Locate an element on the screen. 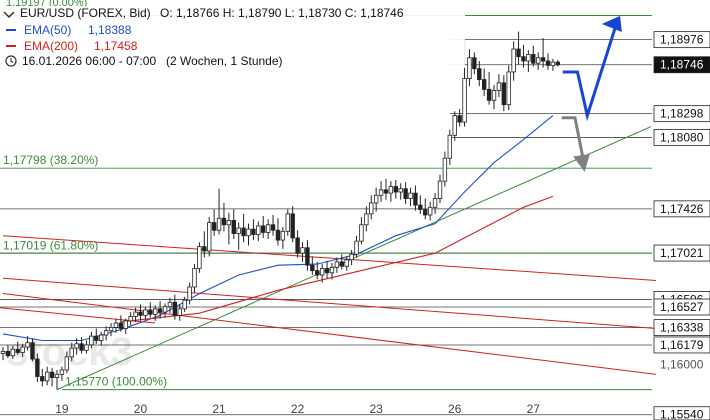  instrument-name: EUR/USD (FOREX, Bid) is located at coordinates (85, 13).